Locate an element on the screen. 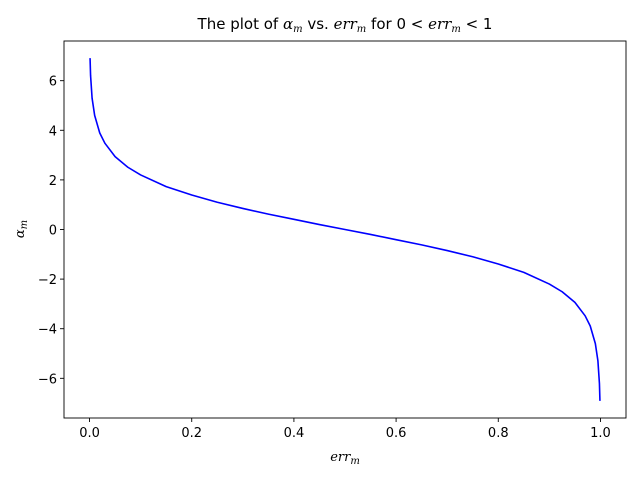 The image size is (640, 480). x-tick-label: 0.6 is located at coordinates (396, 433).